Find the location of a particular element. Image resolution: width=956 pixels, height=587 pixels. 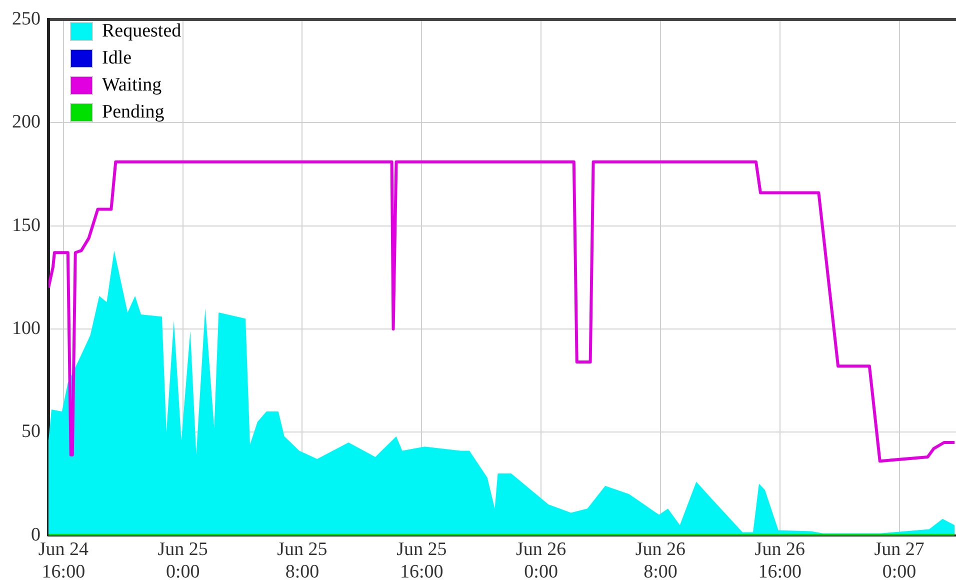

legend-label: Requested is located at coordinates (142, 31).